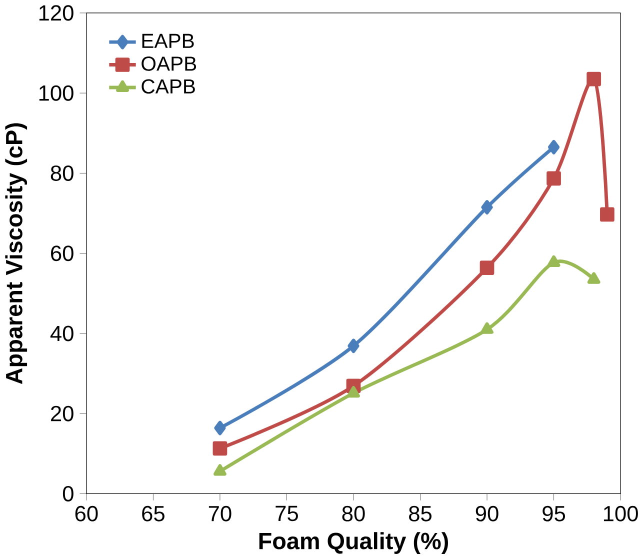 This screenshot has width=644, height=559. What do you see at coordinates (554, 514) in the screenshot?
I see `x-tick-label: 95` at bounding box center [554, 514].